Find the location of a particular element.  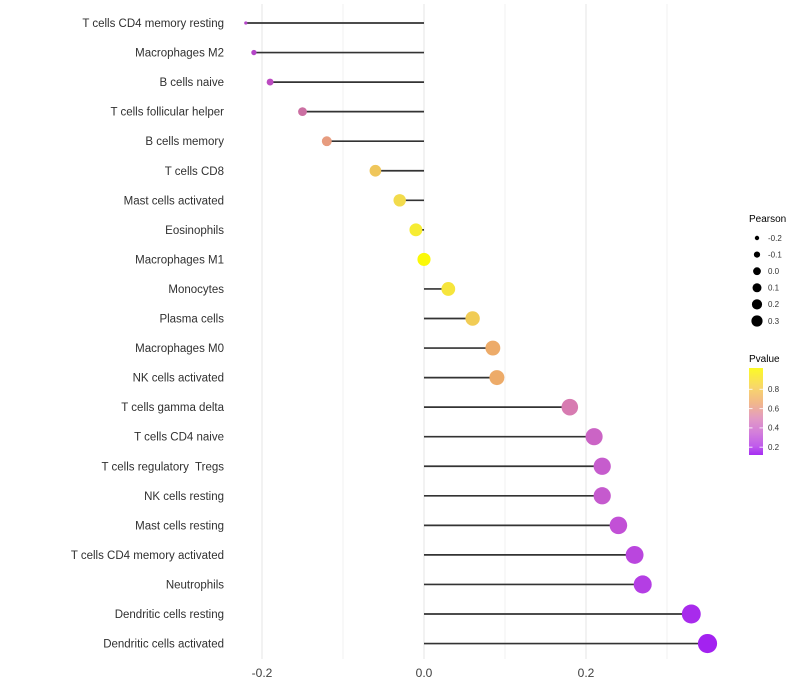

pearson-legend-value: 0.0 is located at coordinates (774, 271).